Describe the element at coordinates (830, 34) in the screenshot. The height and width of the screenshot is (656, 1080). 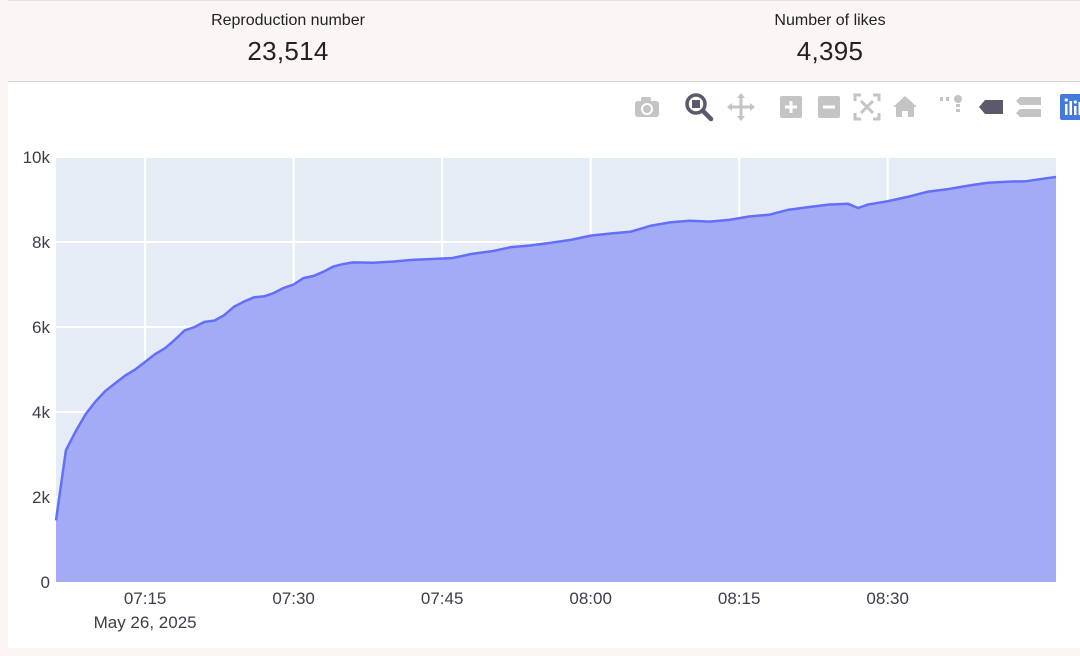
I see `likes-stat: Number of likes 4,395` at that location.